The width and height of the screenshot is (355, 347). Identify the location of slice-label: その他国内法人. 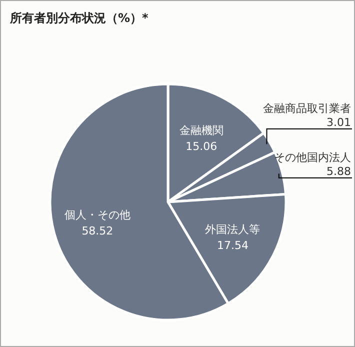
(312, 157).